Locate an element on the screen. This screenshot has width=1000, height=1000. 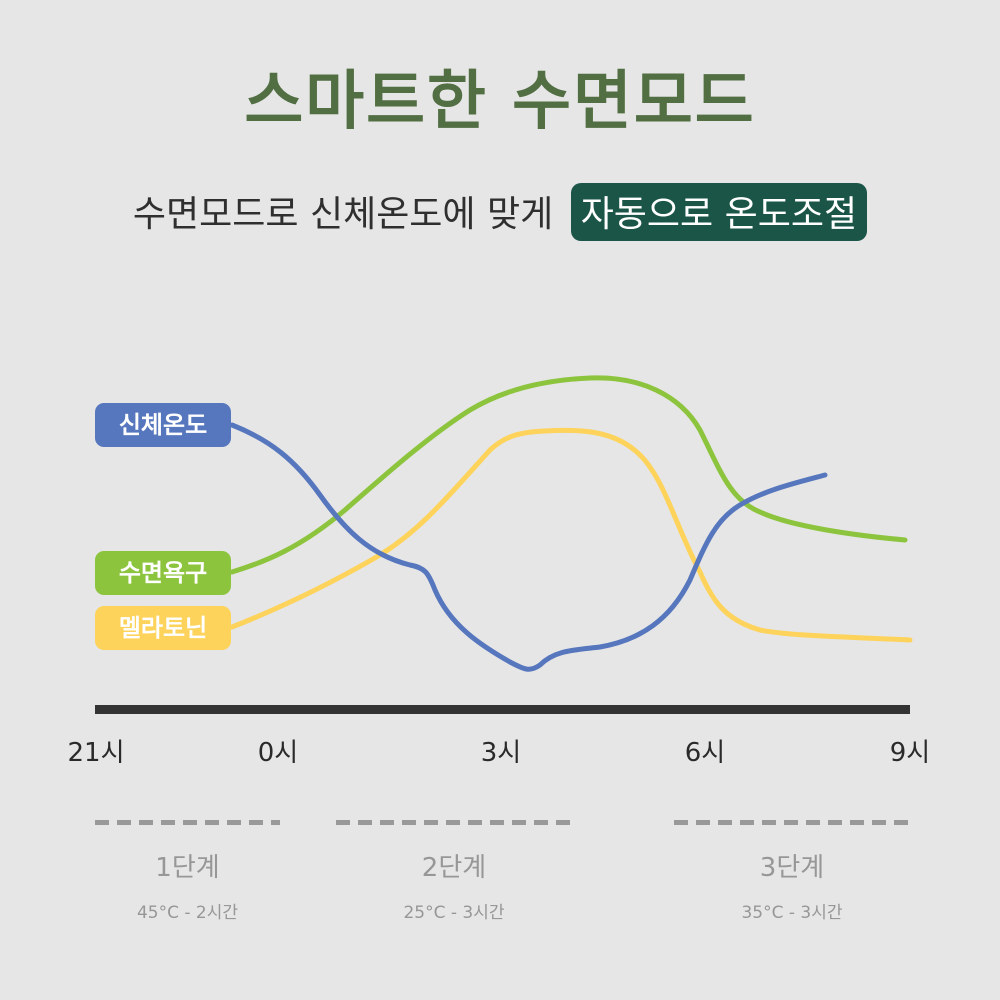
legend-tag-melatonin: 멜라토닌 is located at coordinates (163, 628).